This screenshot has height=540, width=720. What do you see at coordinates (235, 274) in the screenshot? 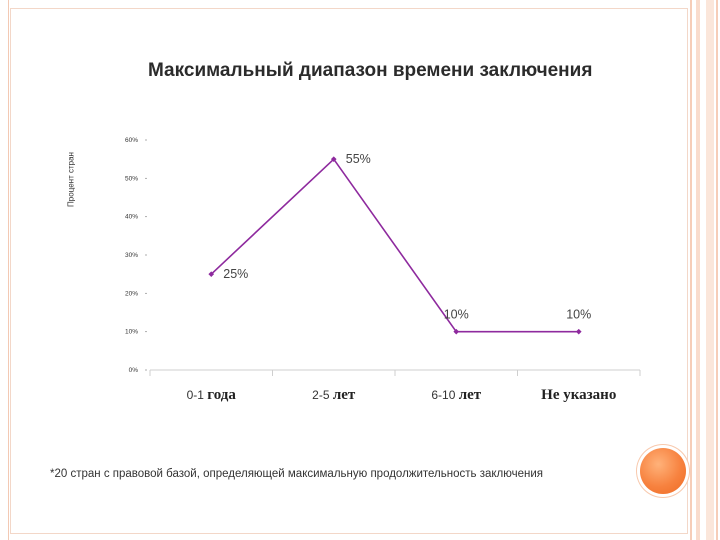
I see `data-label: 25%` at bounding box center [235, 274].